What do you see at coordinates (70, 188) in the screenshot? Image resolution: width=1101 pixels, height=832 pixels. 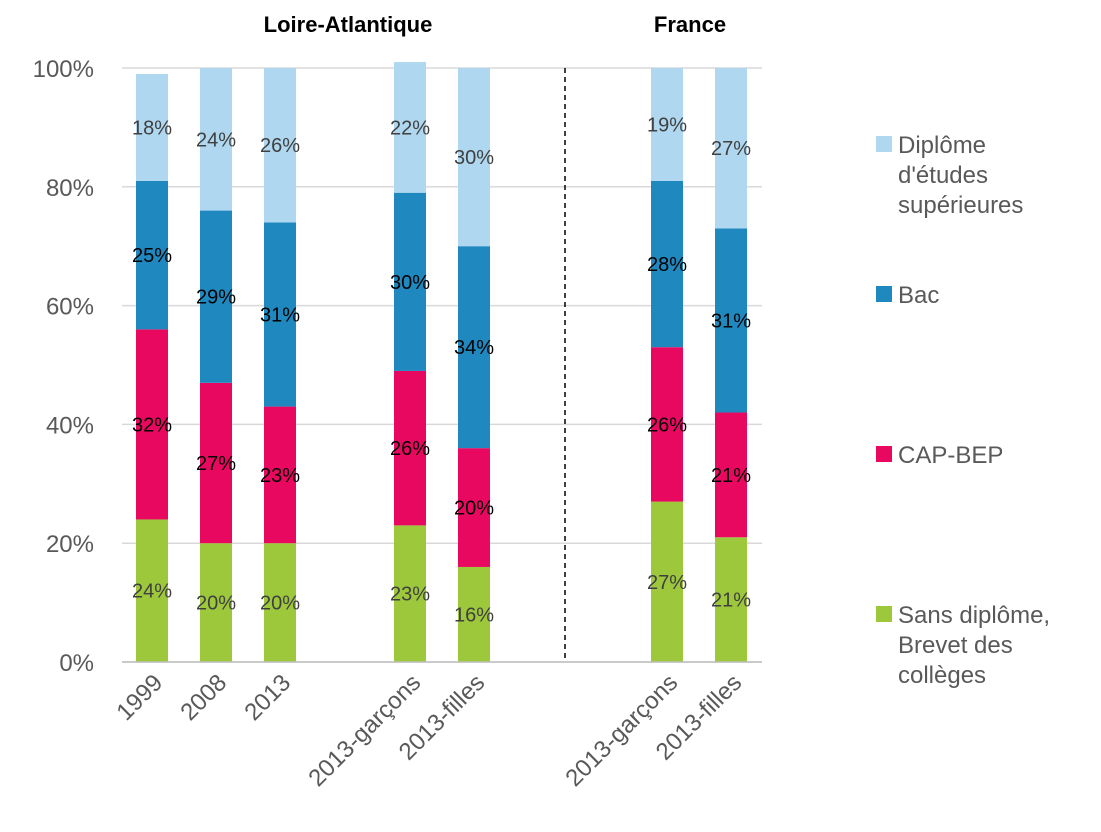 I see `y-tick-label: 80%` at bounding box center [70, 188].